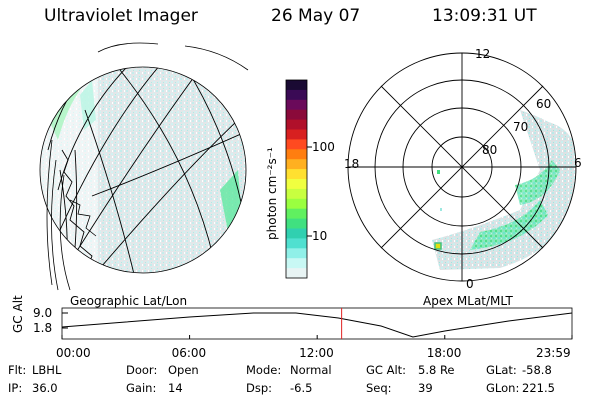  What do you see at coordinates (316, 353) in the screenshot?
I see `timeline-x-label: 12:00` at bounding box center [316, 353].